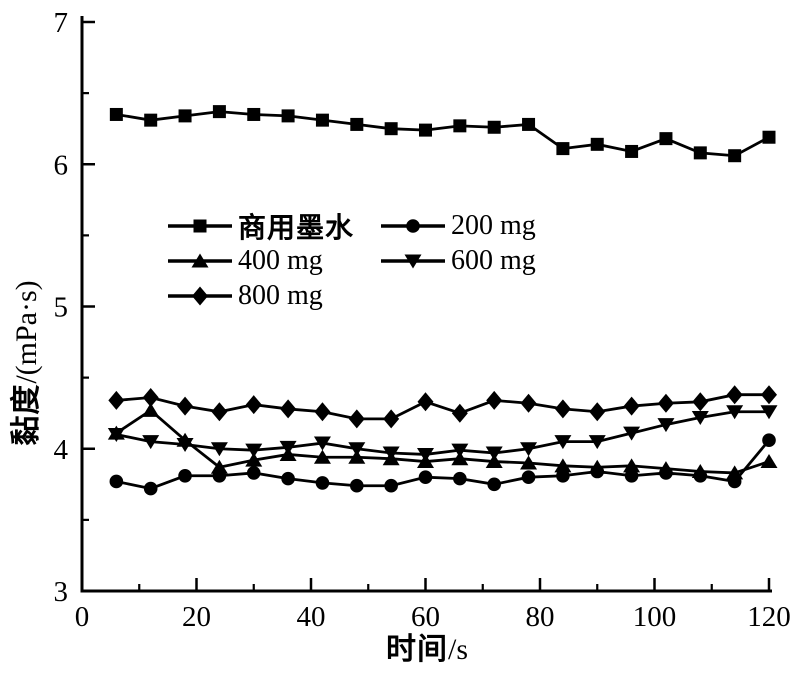  I want to click on svg-text: 4, so click(61, 450).